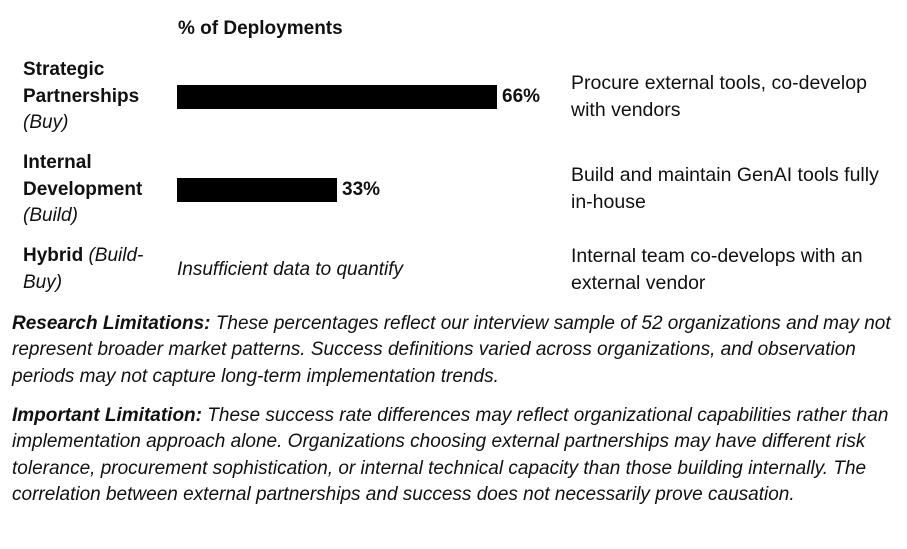 This screenshot has width=907, height=549. What do you see at coordinates (107, 415) in the screenshot?
I see `important-limitation-label: Important Limitation:` at bounding box center [107, 415].